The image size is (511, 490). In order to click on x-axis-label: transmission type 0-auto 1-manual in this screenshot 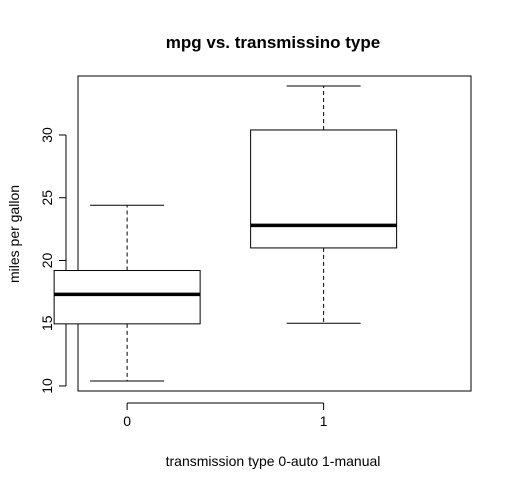, I will do `click(273, 461)`.